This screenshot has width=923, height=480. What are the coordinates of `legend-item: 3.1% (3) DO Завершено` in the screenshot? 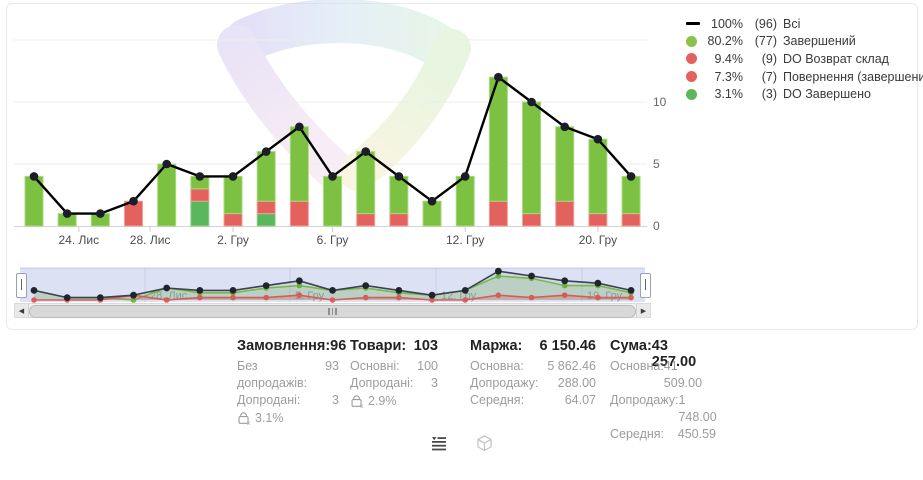 It's located at (802, 94).